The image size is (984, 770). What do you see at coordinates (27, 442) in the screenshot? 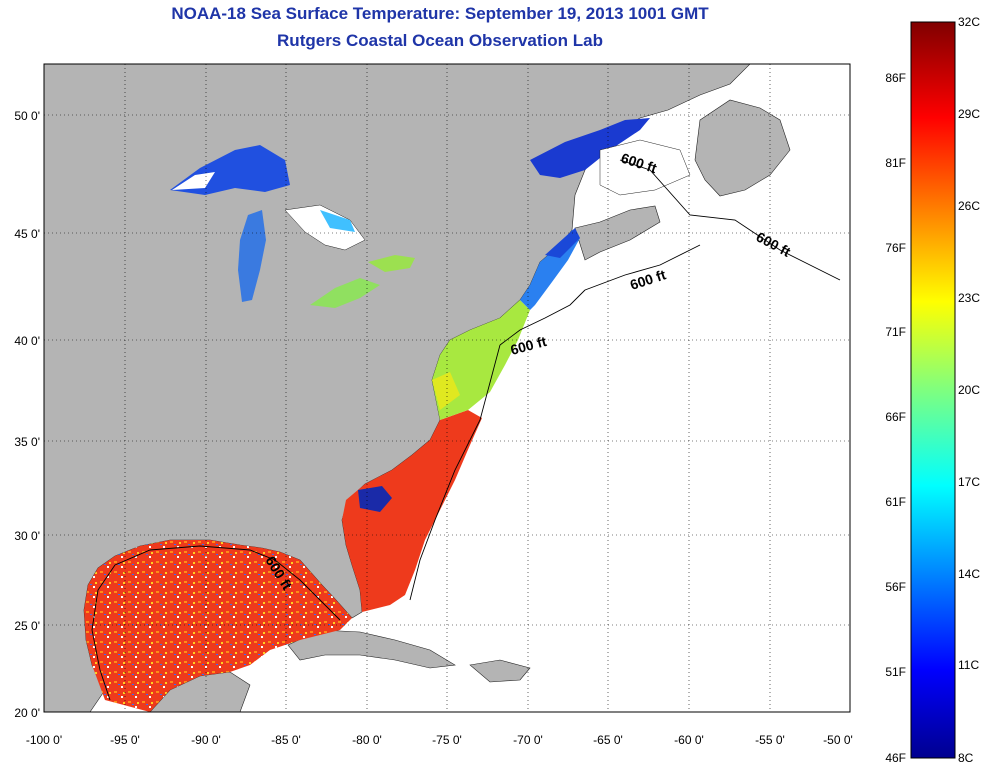
I see `y-tick-label: 35 0'` at bounding box center [27, 442].